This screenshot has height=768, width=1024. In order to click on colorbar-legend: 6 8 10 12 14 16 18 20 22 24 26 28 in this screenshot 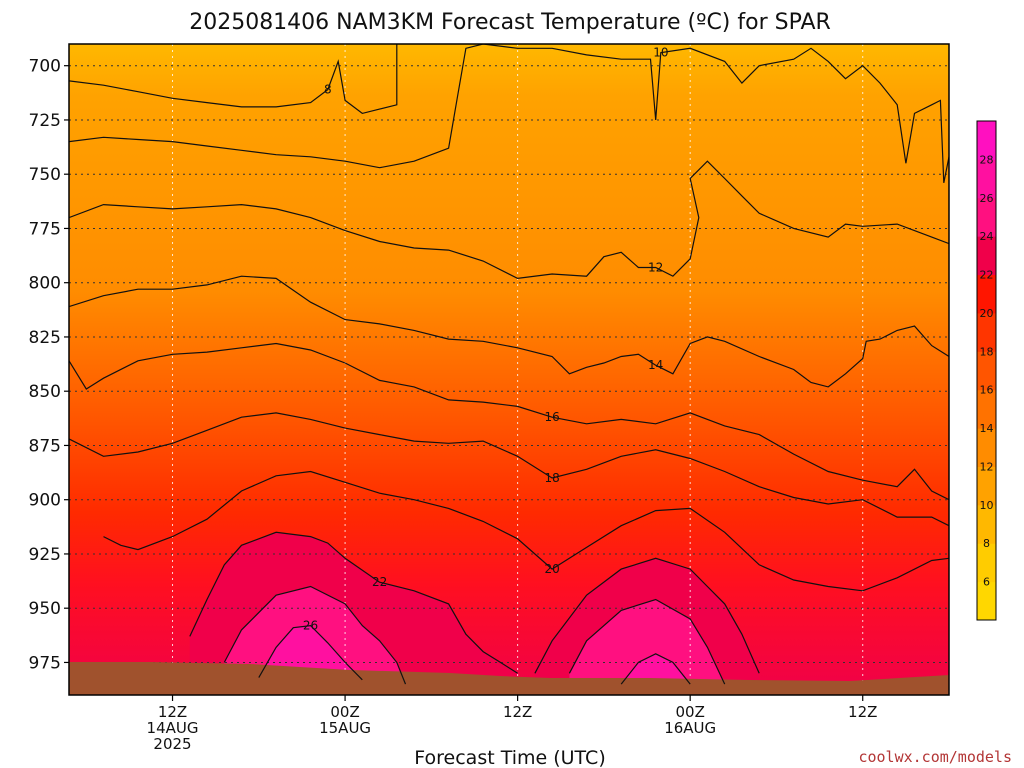, I will do `click(986, 370)`.